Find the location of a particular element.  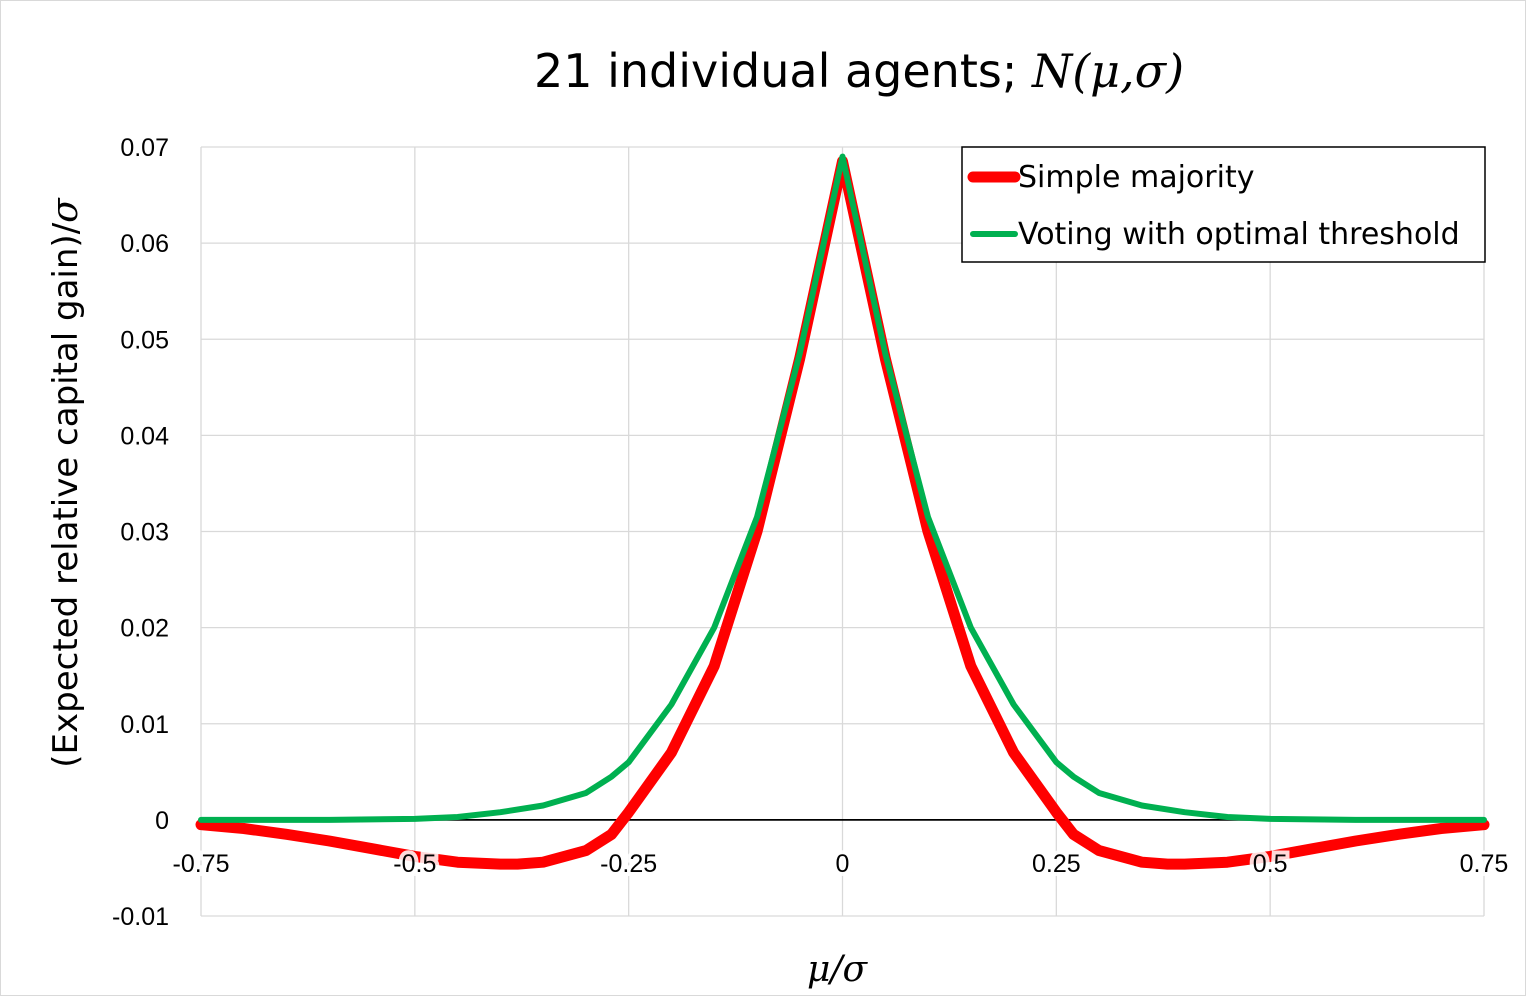

y-tick-label: 0.07 is located at coordinates (144, 148).